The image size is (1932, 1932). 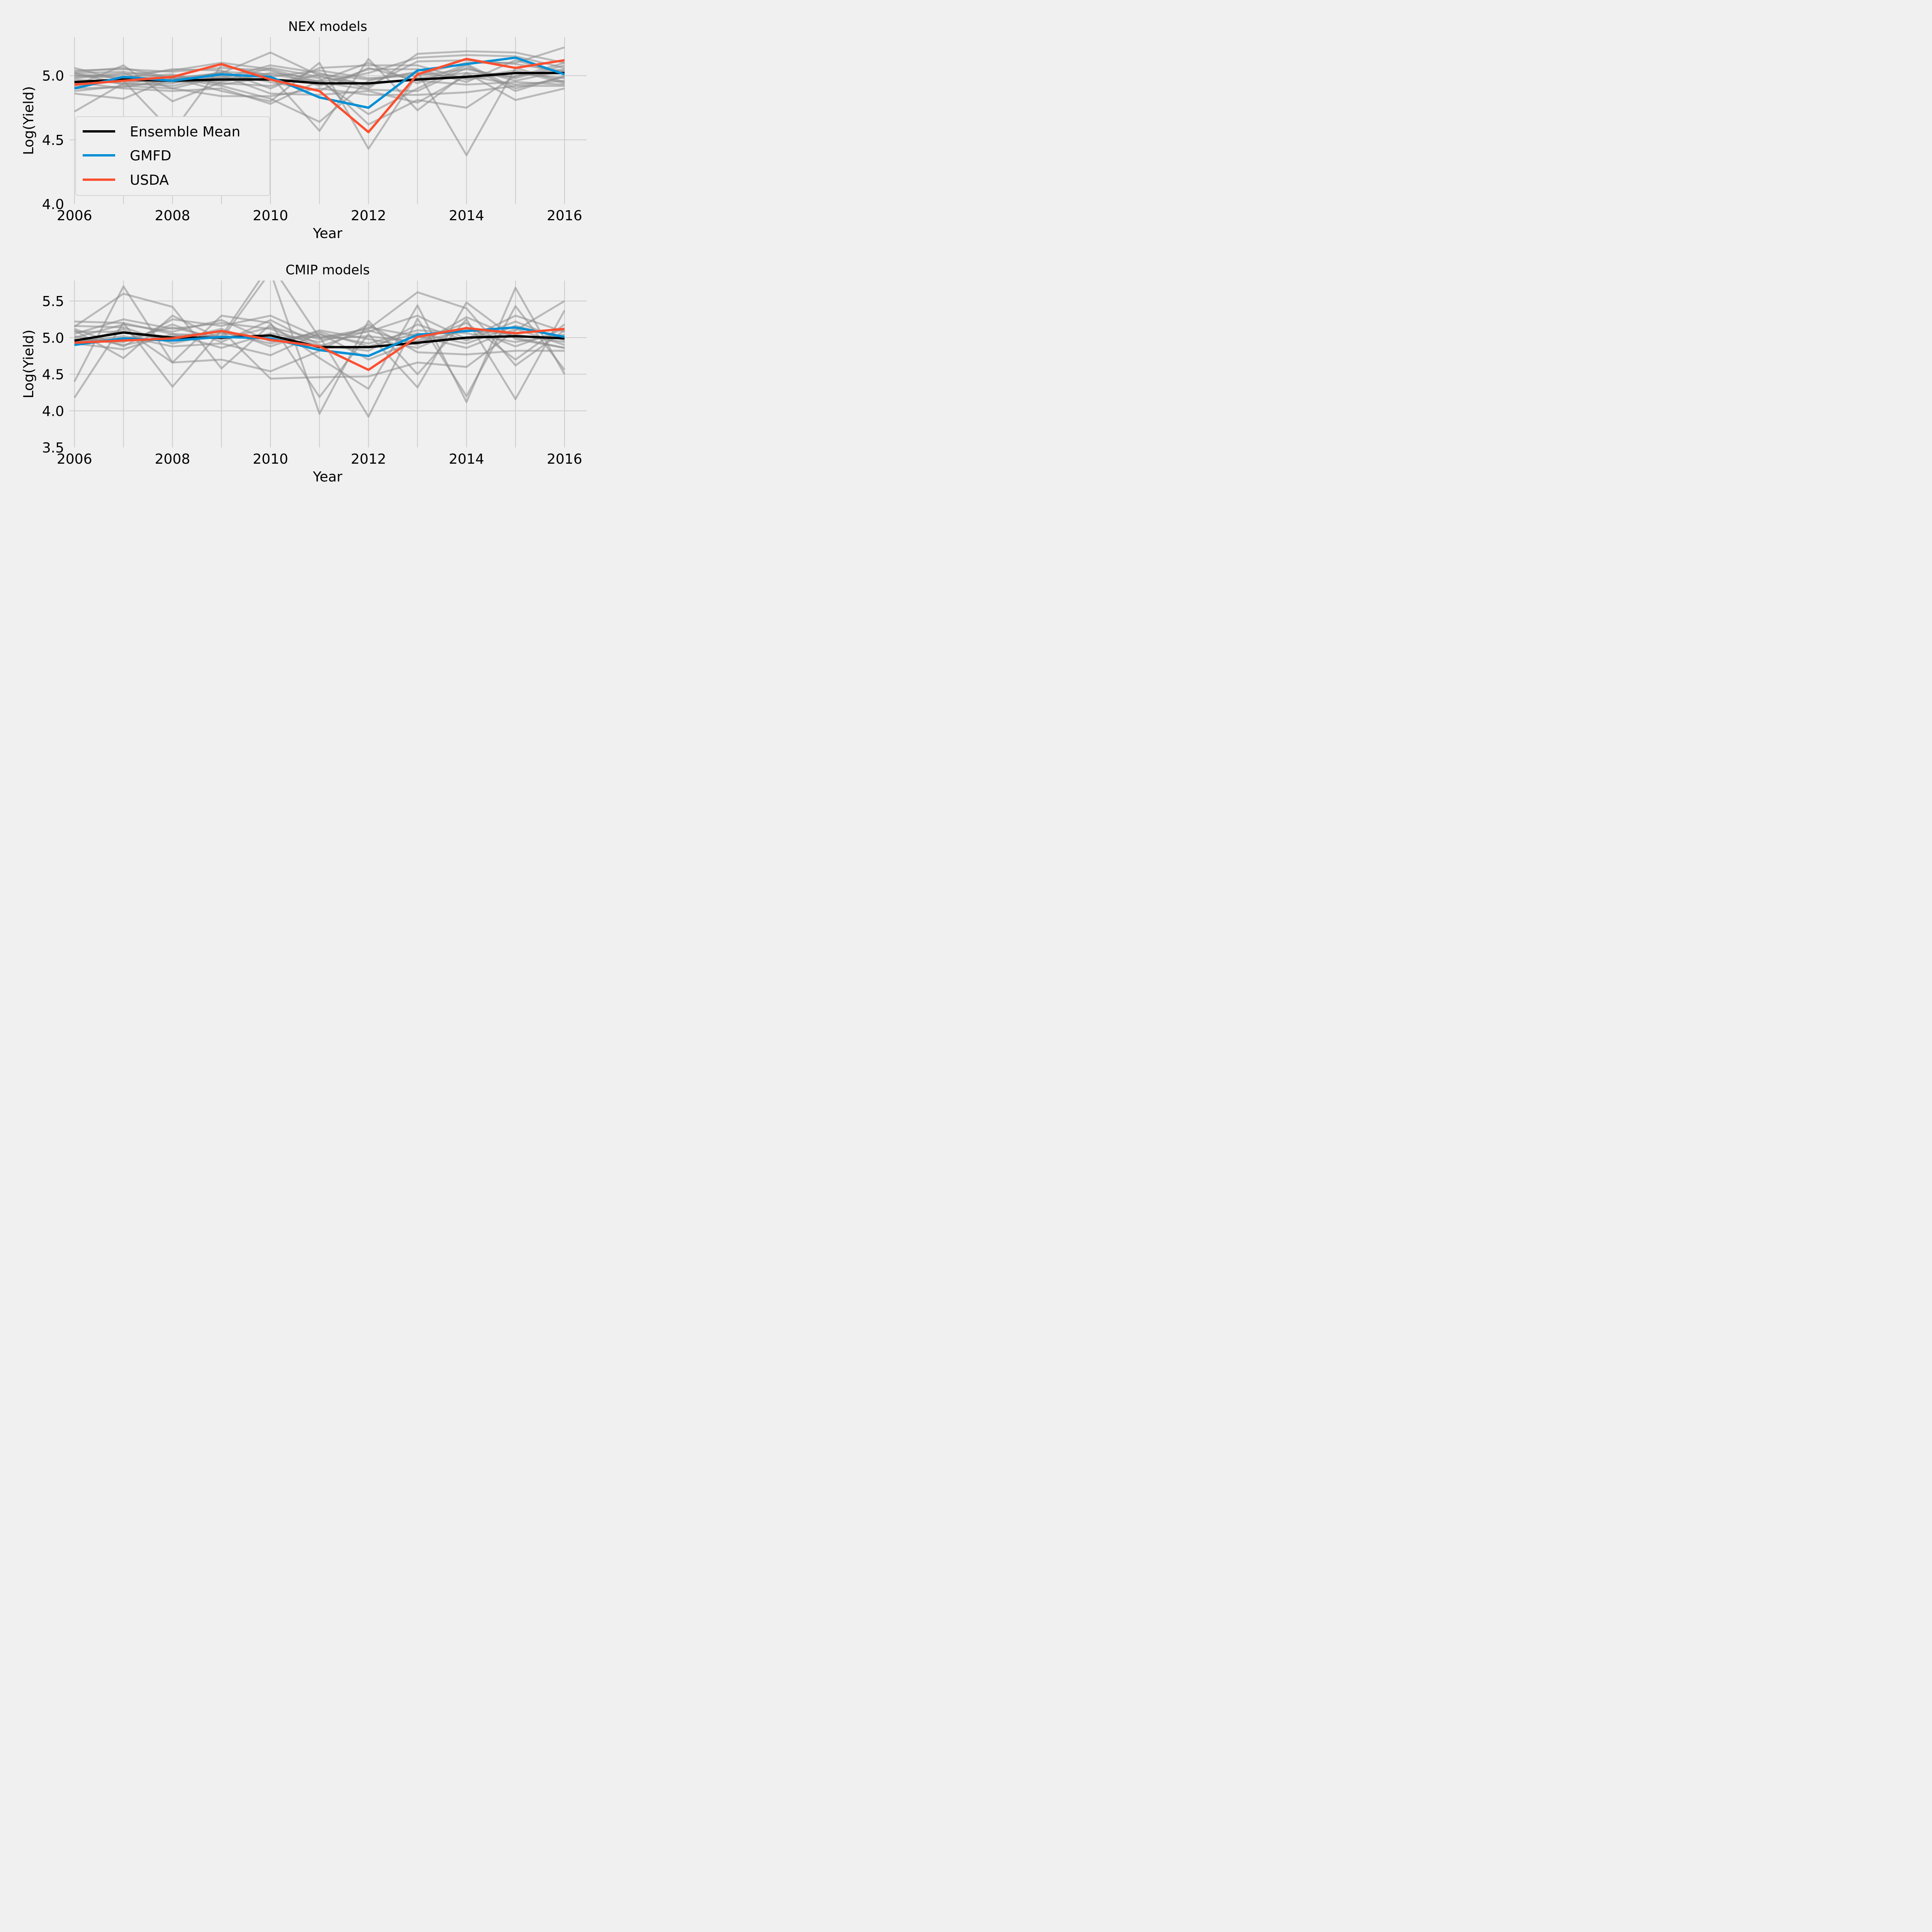 I want to click on legend: Ensemble Mean GMFD USDA, so click(x=173, y=156).